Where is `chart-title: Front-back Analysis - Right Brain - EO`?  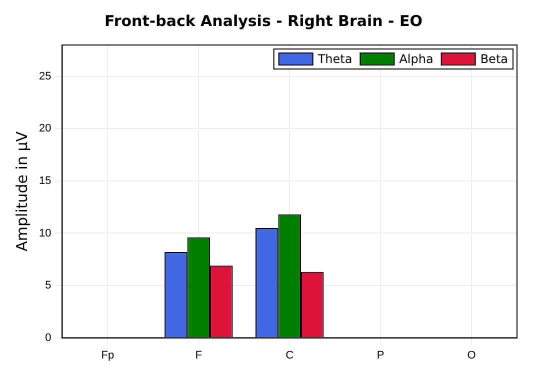 chart-title: Front-back Analysis - Right Brain - EO is located at coordinates (263, 21).